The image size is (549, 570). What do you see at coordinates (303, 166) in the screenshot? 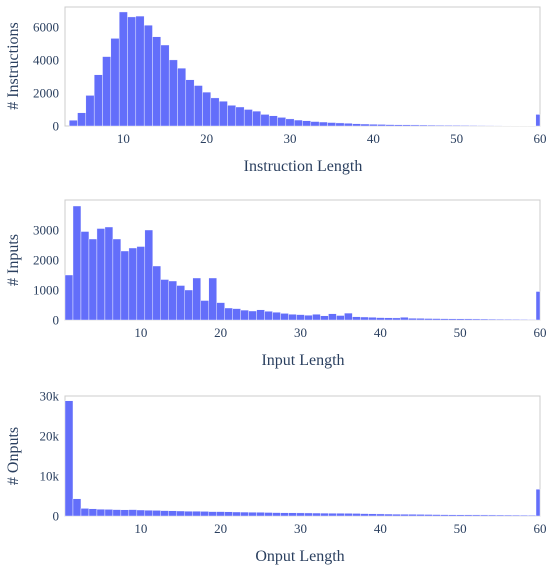
I see `instruction-x-axis-title: Instruction Length` at bounding box center [303, 166].